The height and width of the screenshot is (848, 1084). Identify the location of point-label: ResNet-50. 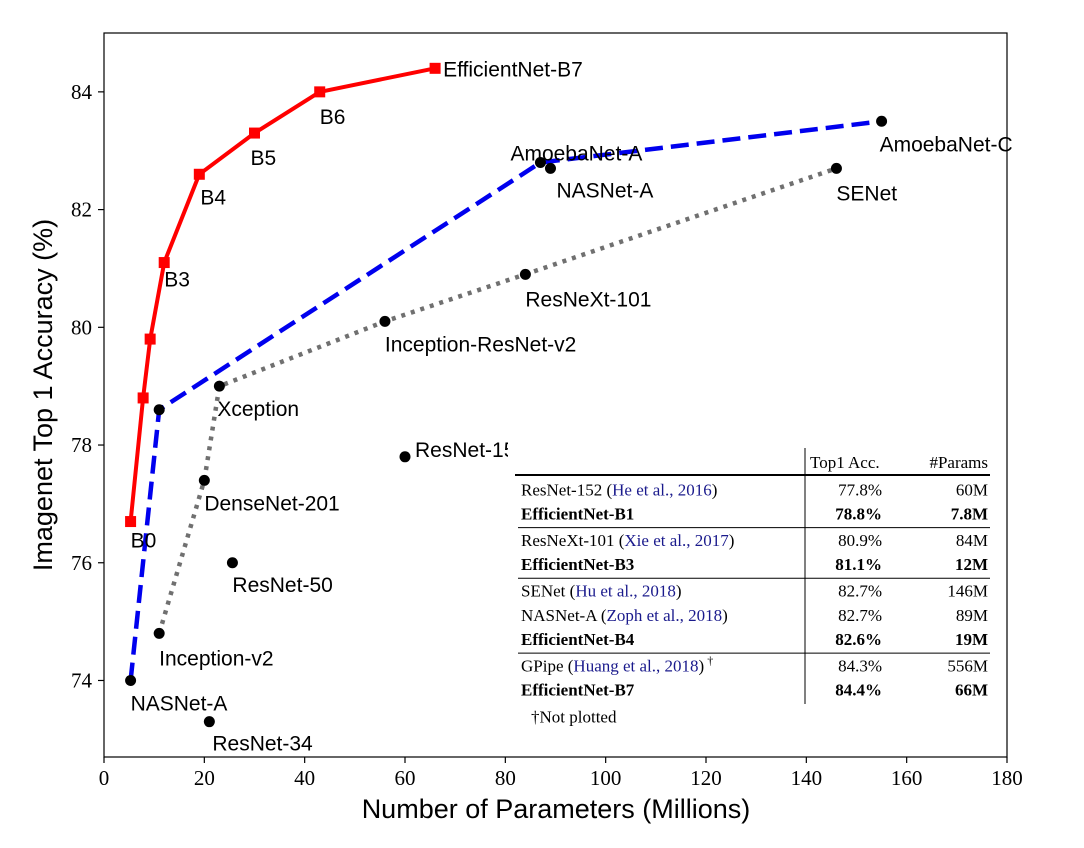
(282, 585).